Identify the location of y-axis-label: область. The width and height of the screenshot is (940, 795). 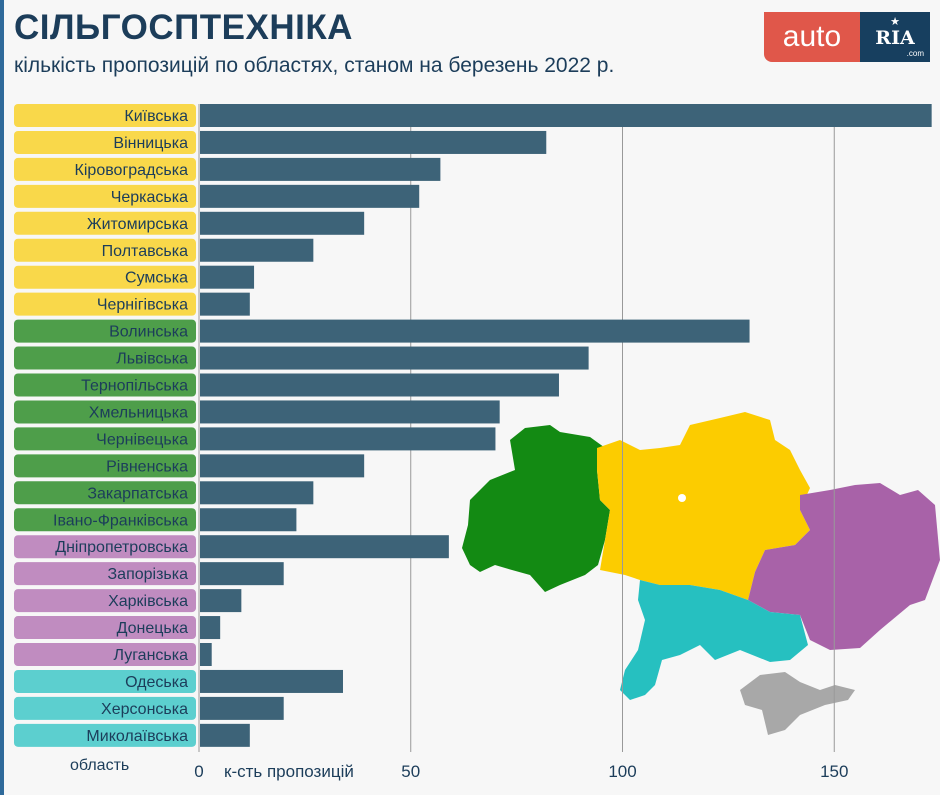
(99, 765).